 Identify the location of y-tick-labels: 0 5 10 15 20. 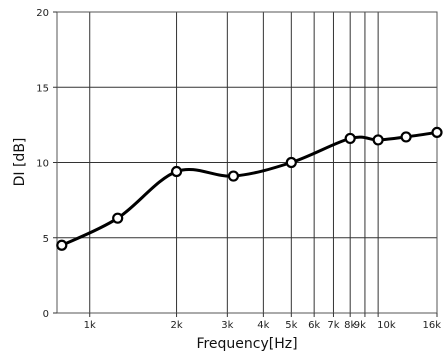
(46, 164).